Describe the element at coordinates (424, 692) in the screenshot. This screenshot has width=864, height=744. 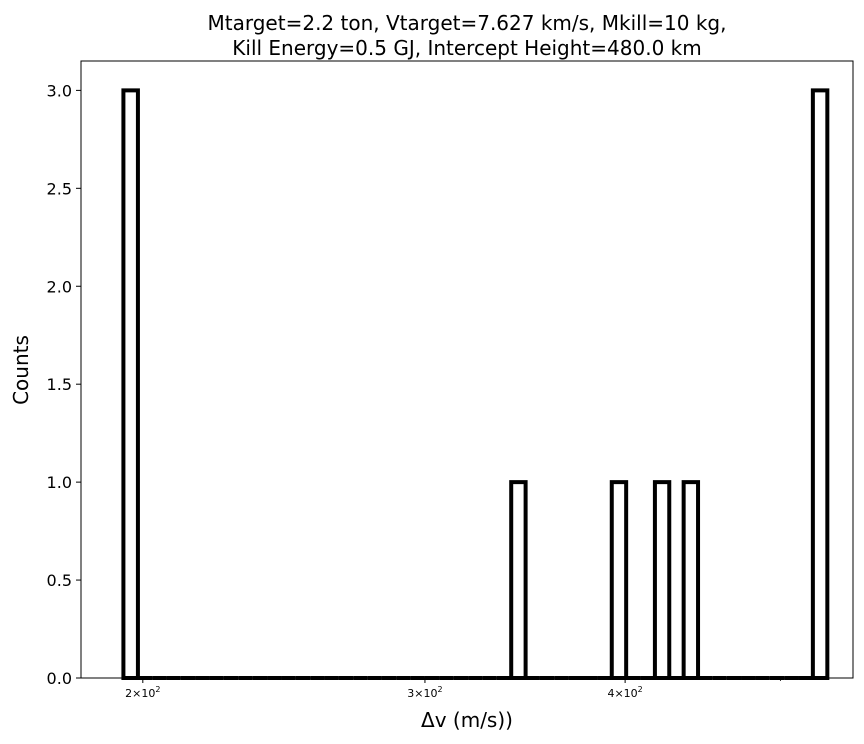
I see `x-tick-label: 3×10²` at that location.